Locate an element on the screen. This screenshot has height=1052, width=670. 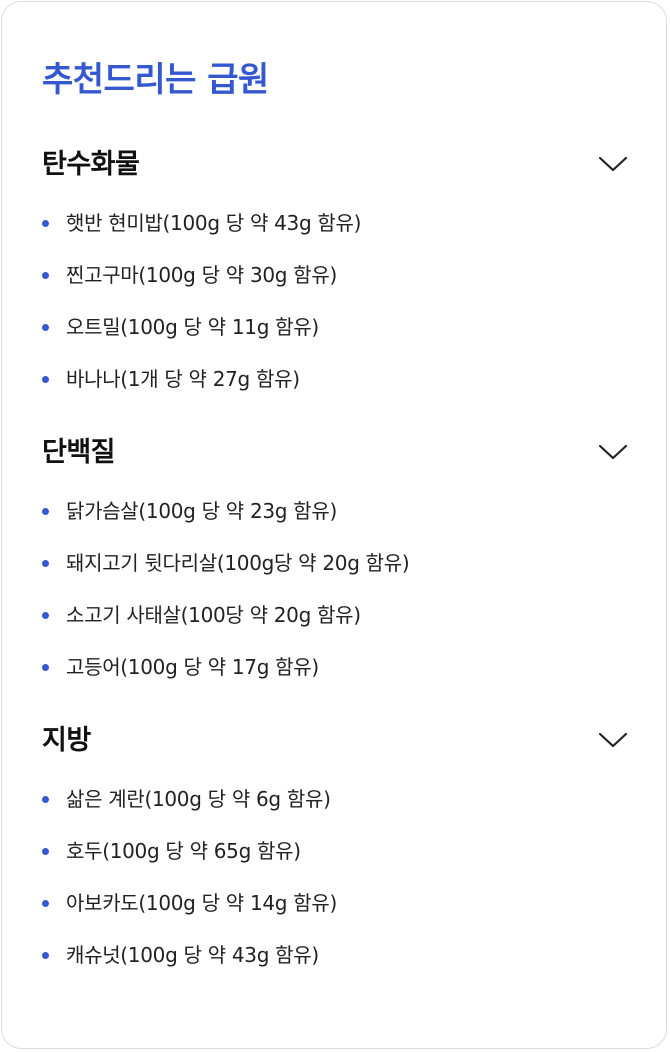
item-text: 삶은 계란(100g 당 약 6g 함유) is located at coordinates (198, 799).